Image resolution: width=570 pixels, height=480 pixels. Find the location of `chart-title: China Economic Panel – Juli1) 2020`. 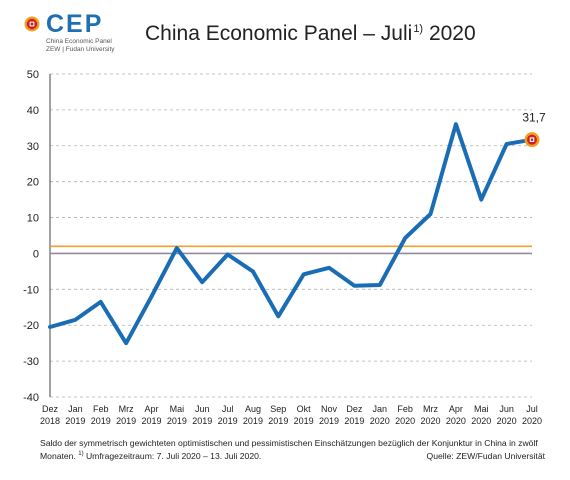

chart-title: China Economic Panel – Juli1) 2020 is located at coordinates (310, 34).